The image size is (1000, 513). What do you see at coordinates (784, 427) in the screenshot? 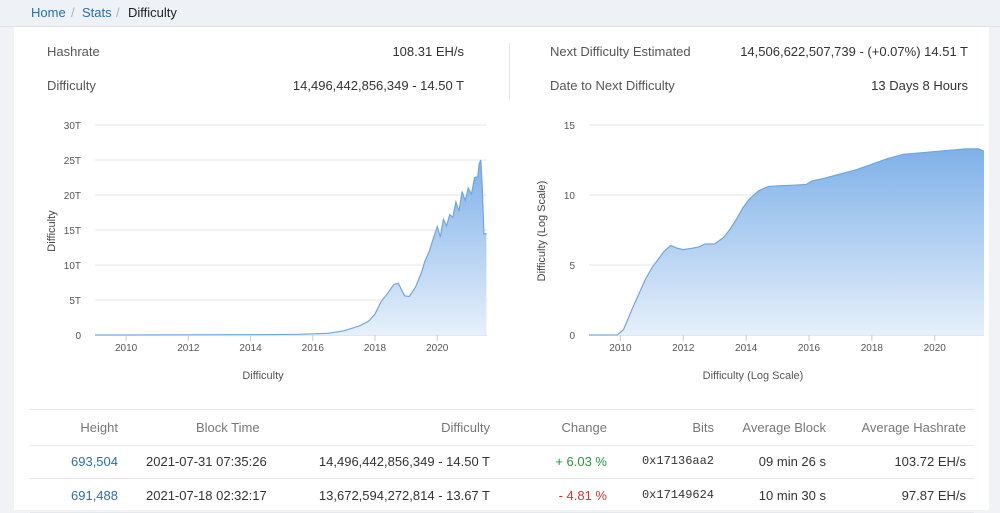
I see `col-average-block: Average Block` at bounding box center [784, 427].